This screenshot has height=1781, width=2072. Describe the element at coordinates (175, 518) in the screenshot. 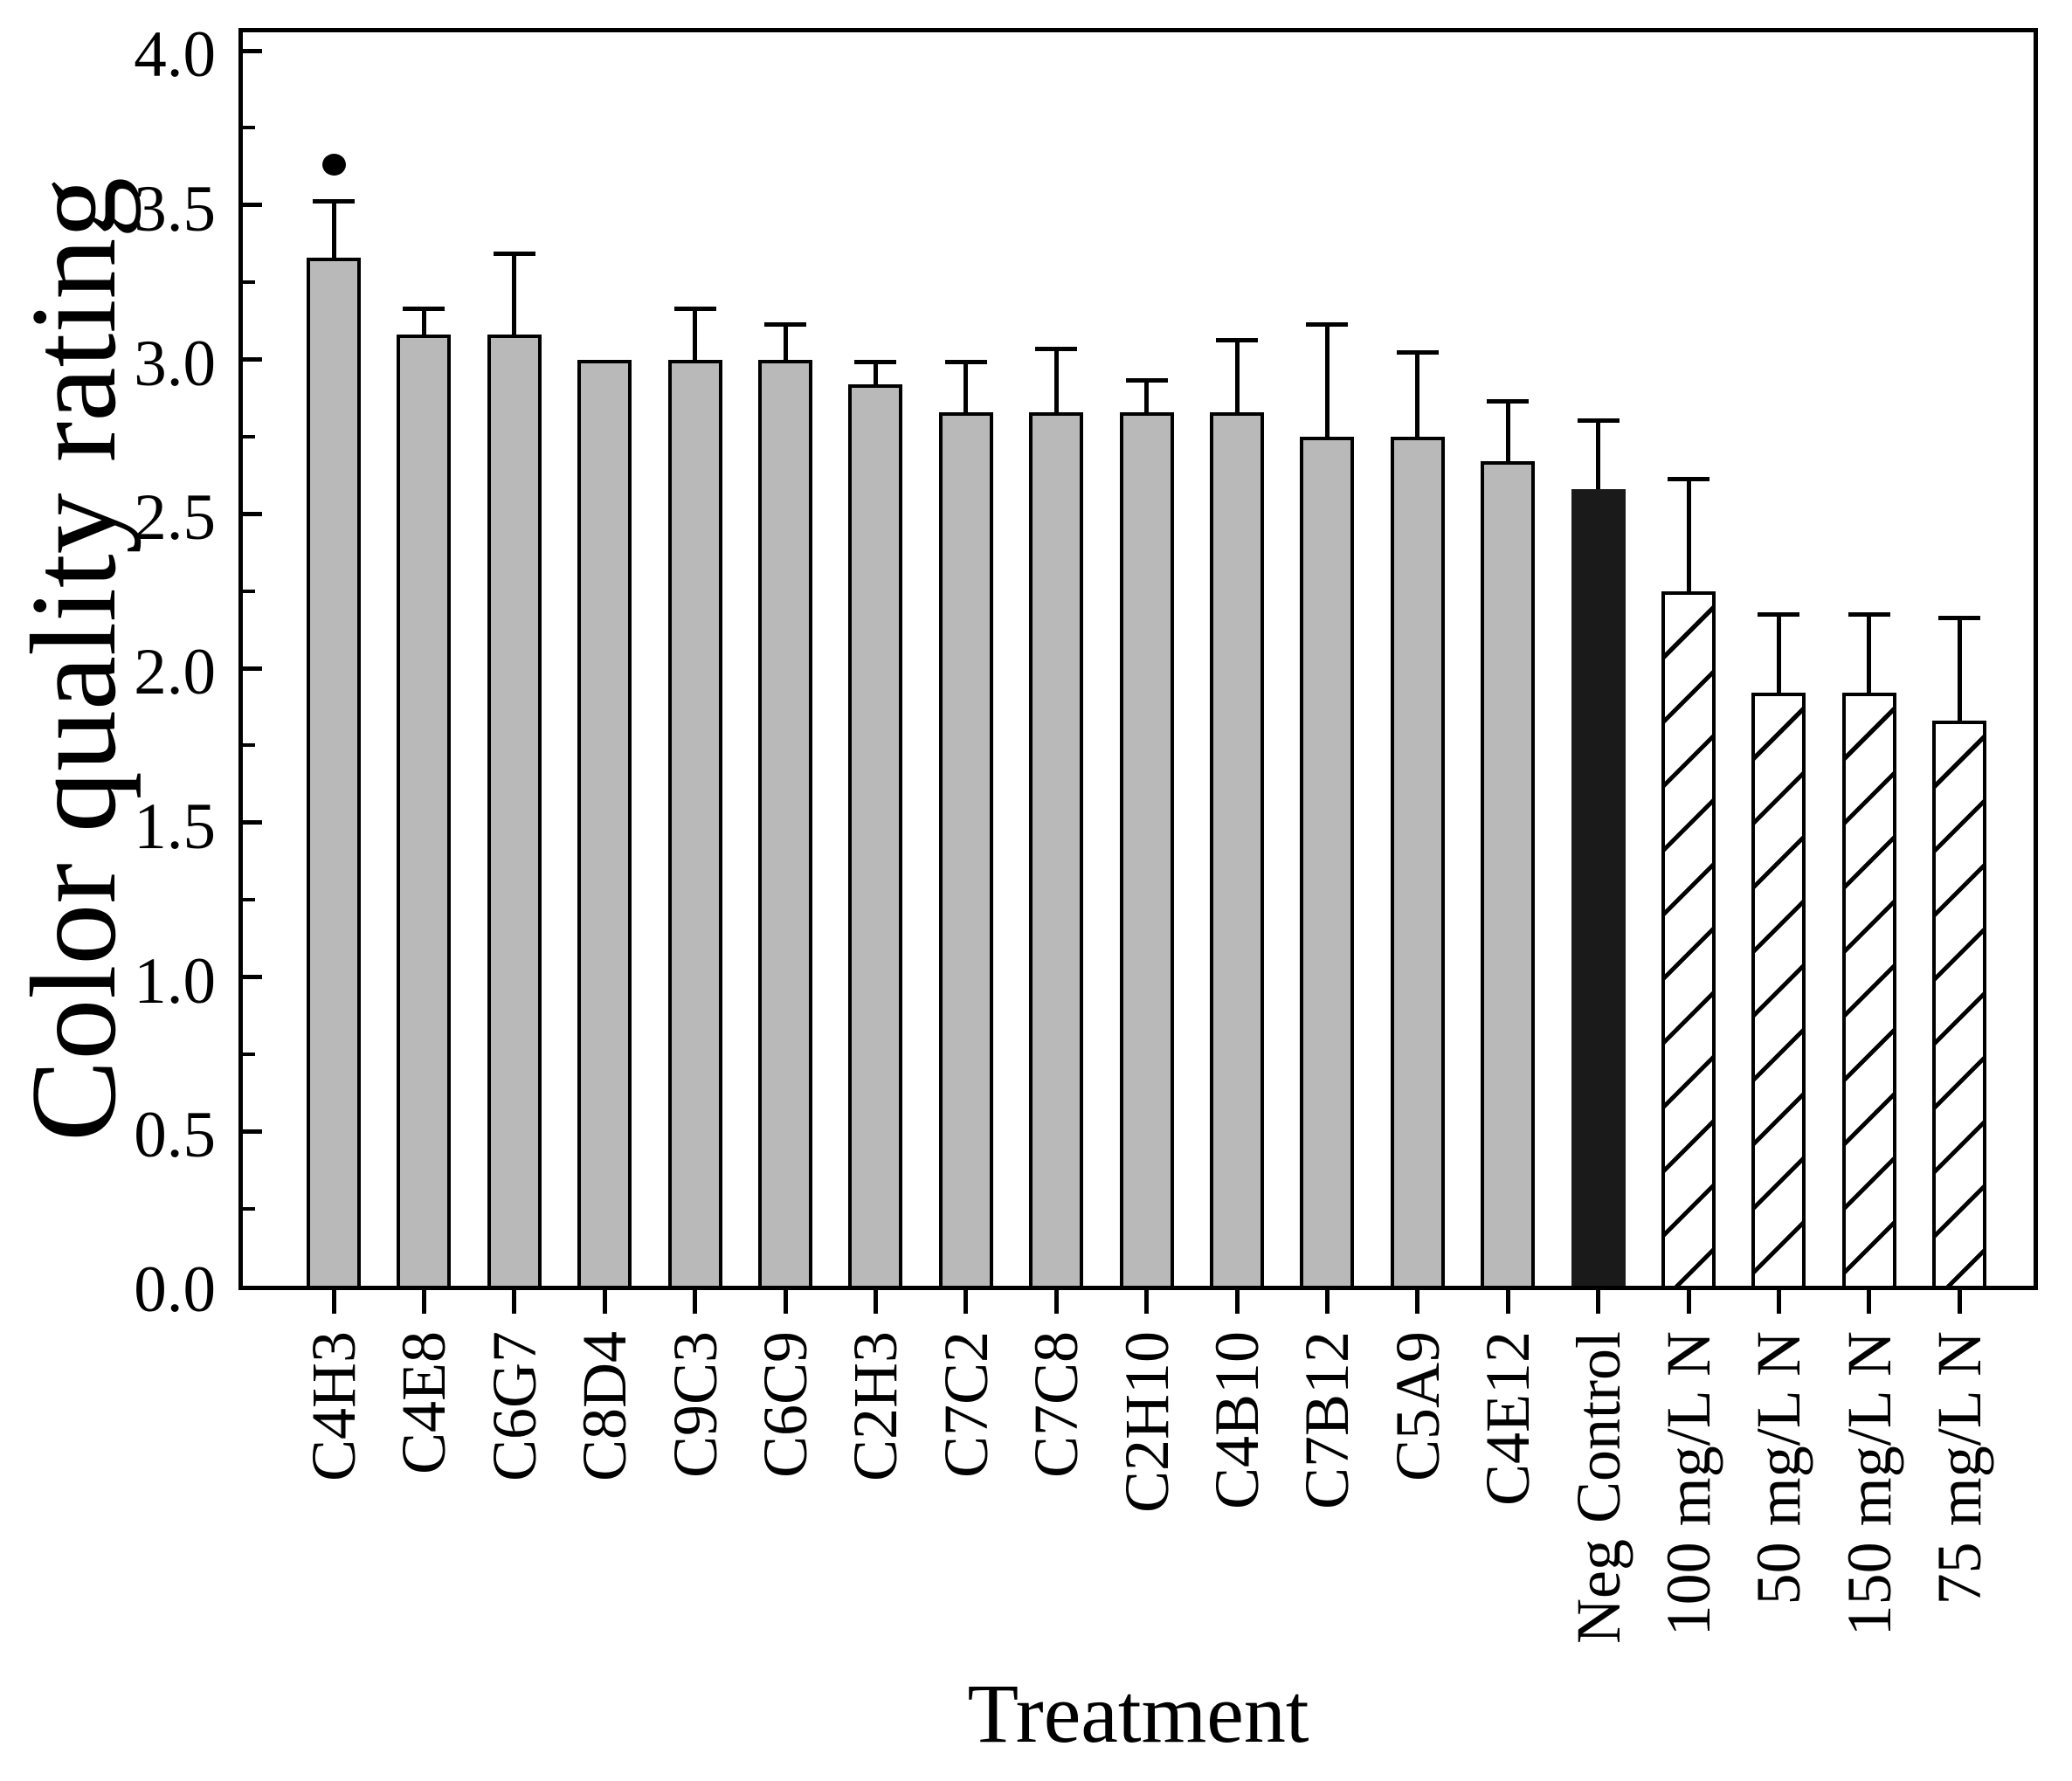

I see `y-tick-label: 2.5` at that location.